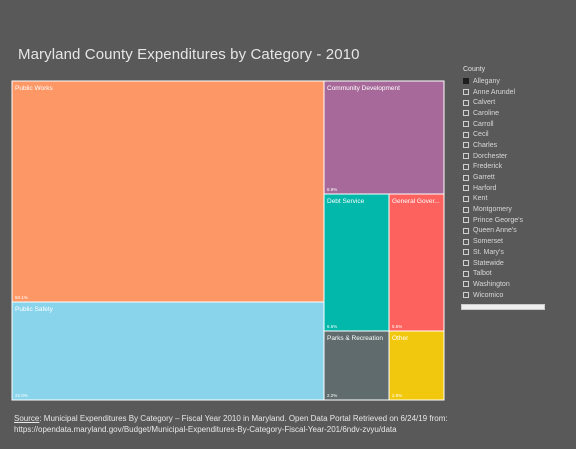 This screenshot has height=449, width=576. Describe the element at coordinates (488, 242) in the screenshot. I see `legend-item-label: Somerset` at that location.